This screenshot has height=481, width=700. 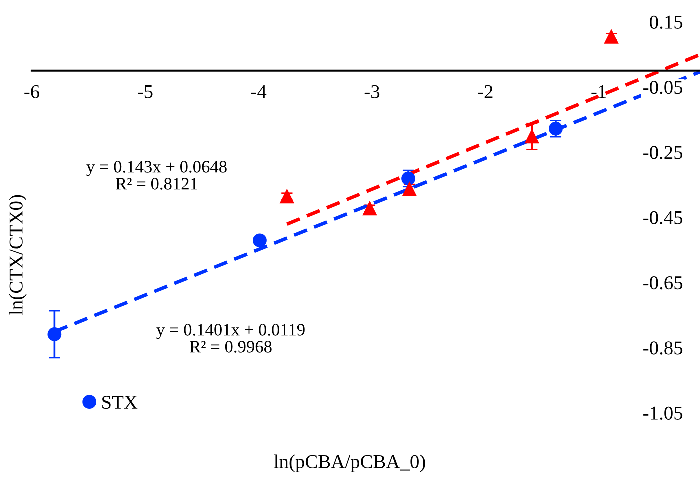 I want to click on y-tick-label: -0.65, so click(x=663, y=283).